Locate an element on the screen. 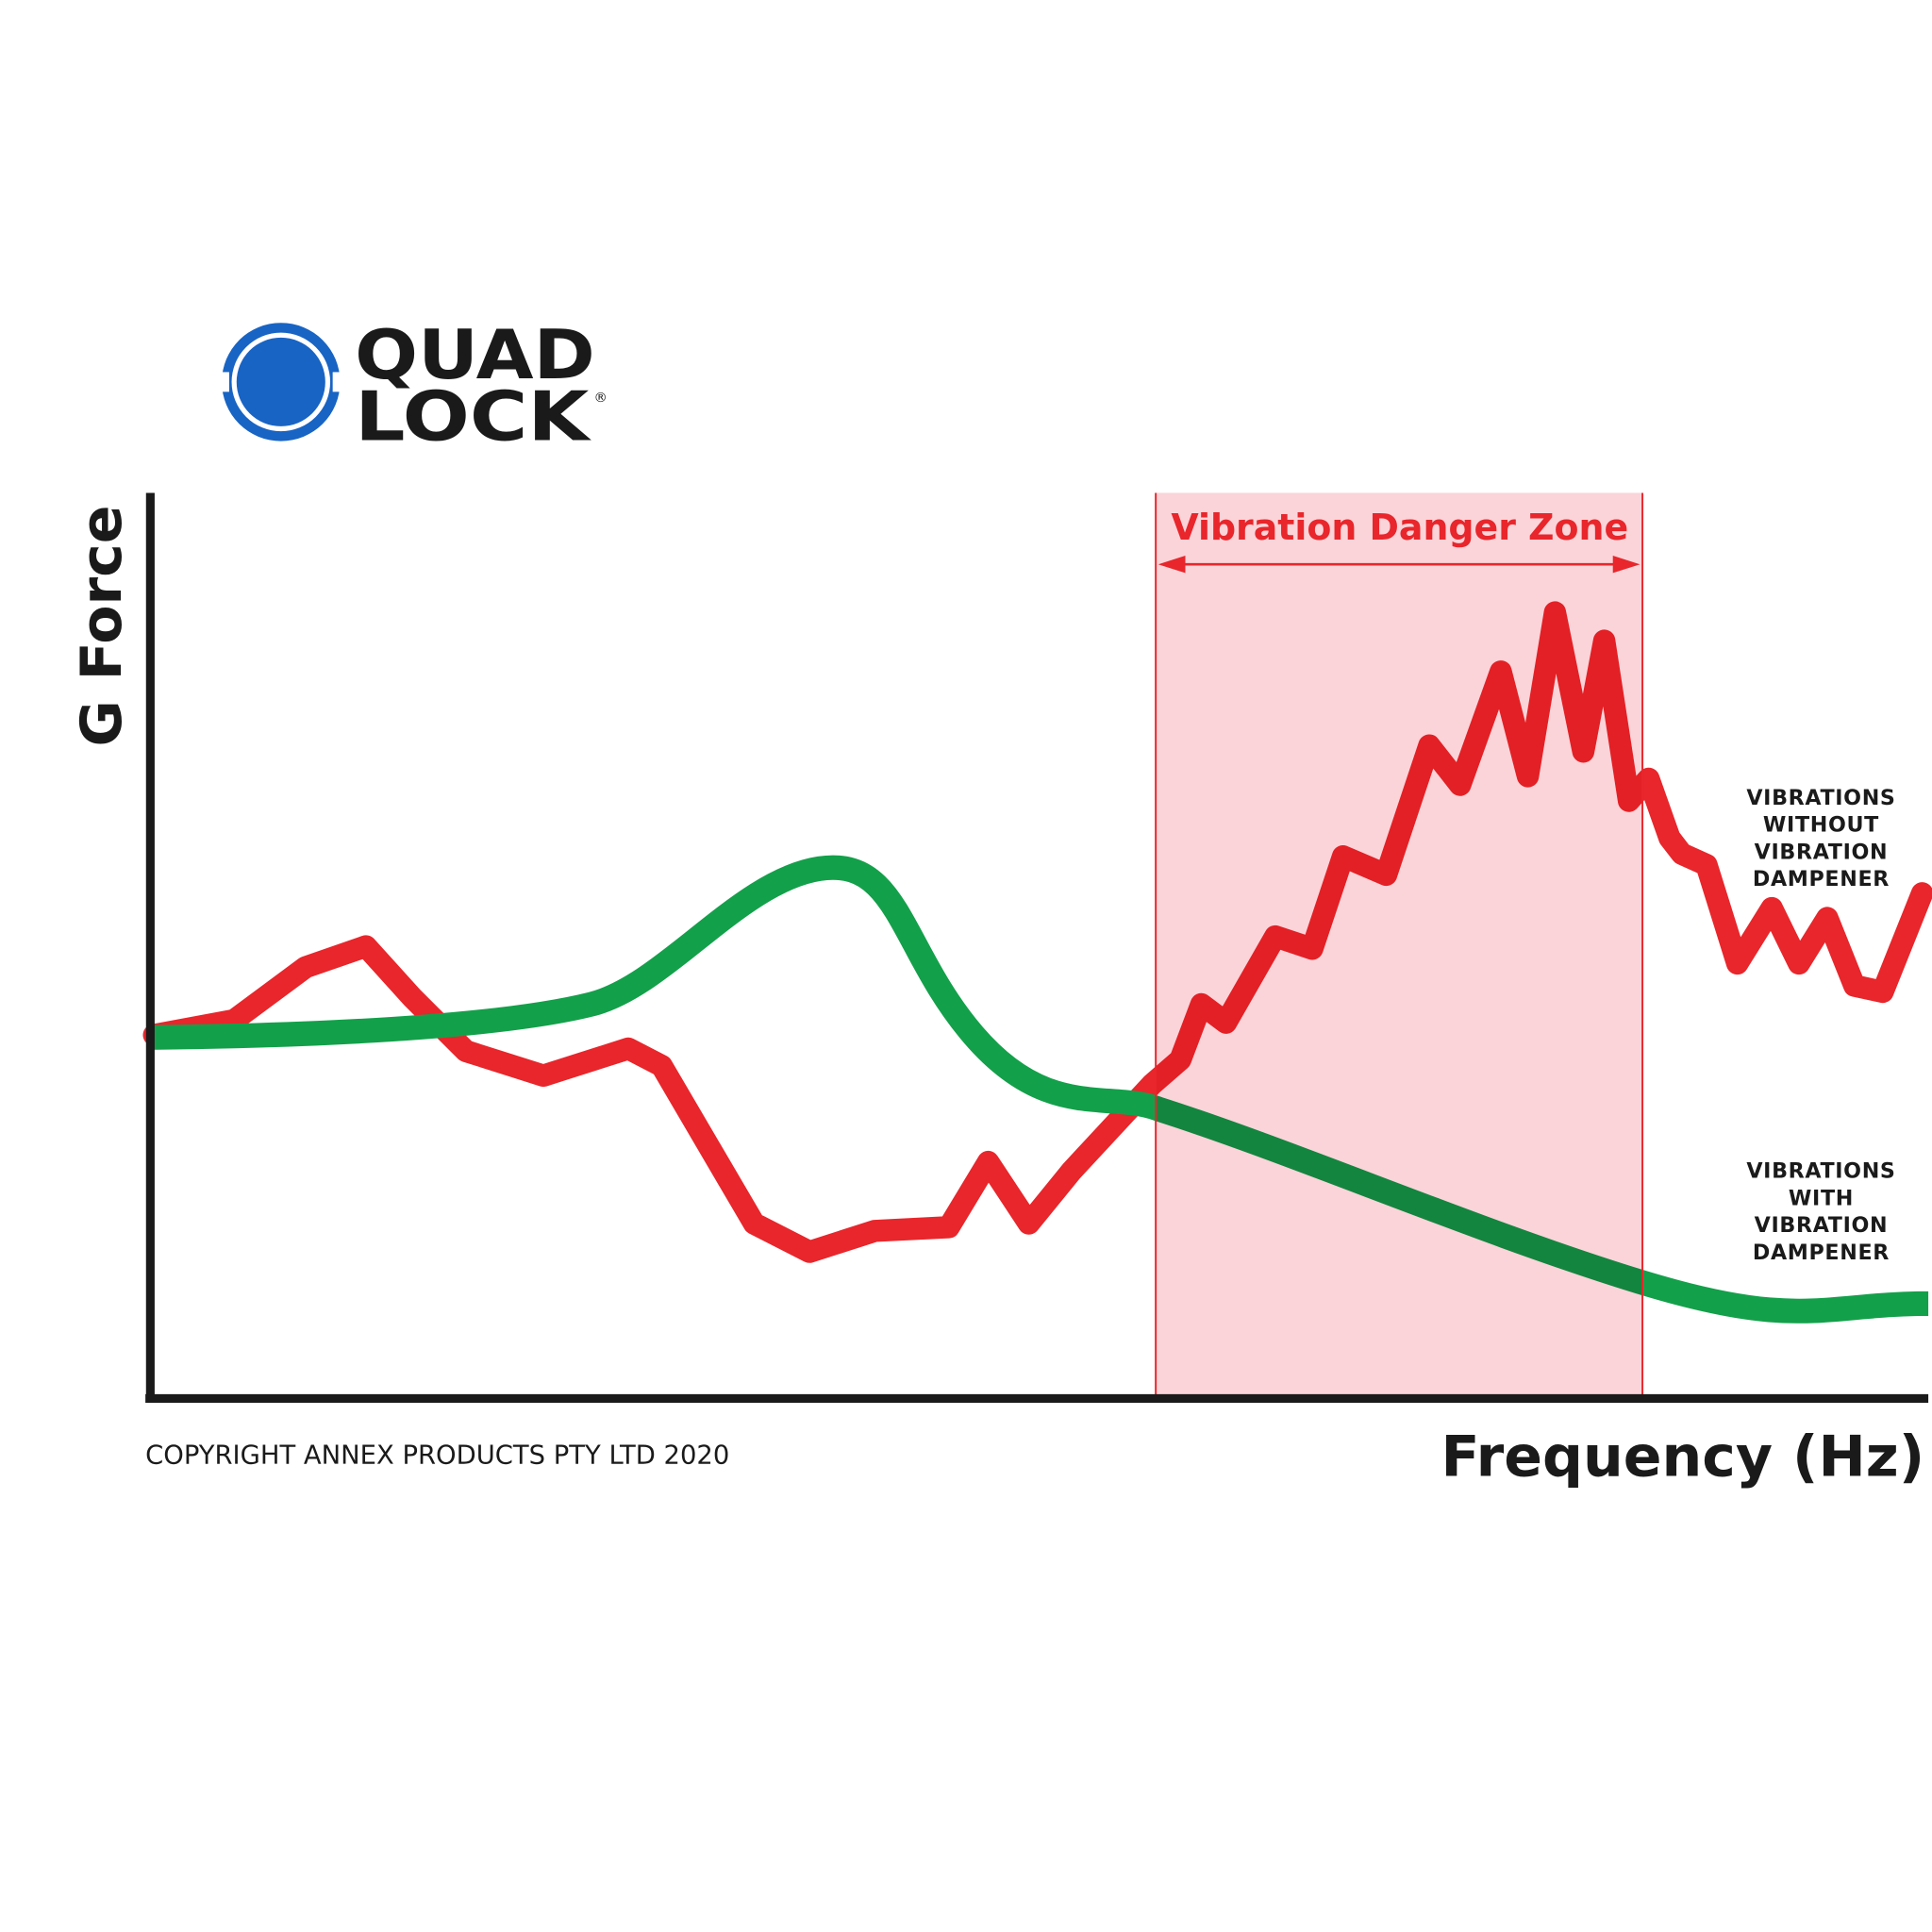  logo-text: QUAD is located at coordinates (475, 355).